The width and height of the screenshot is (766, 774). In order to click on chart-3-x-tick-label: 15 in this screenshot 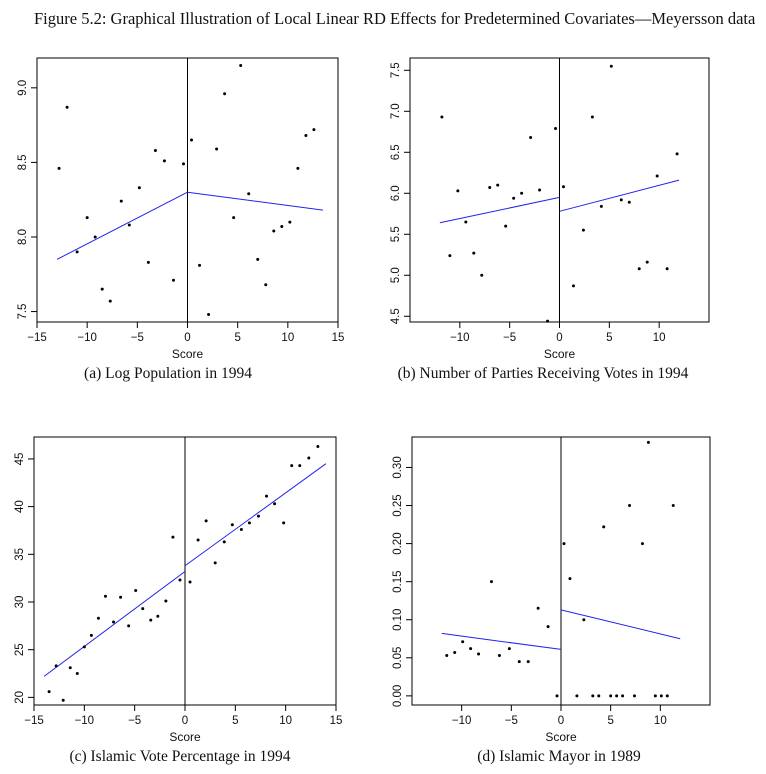, I will do `click(336, 721)`.